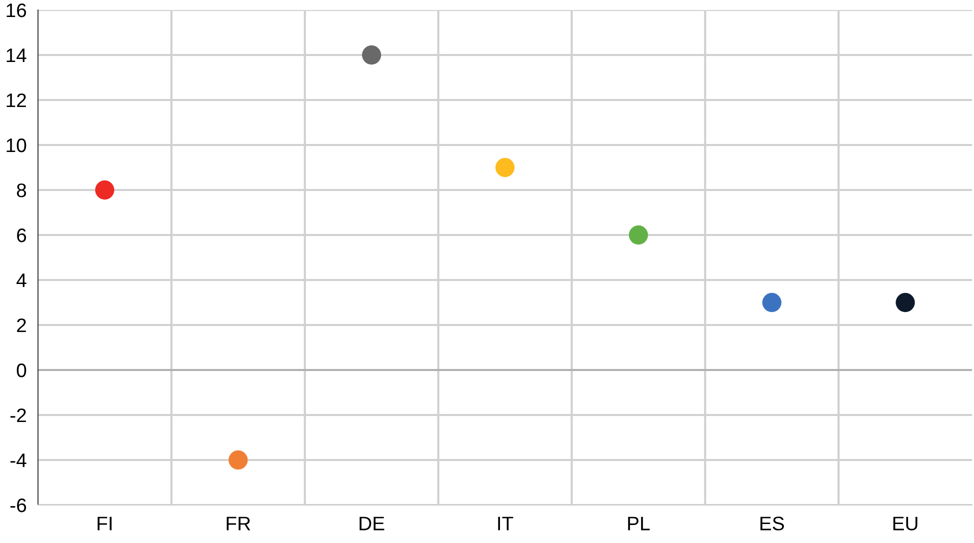  What do you see at coordinates (21, 190) in the screenshot?
I see `y-tick-label: 8` at bounding box center [21, 190].